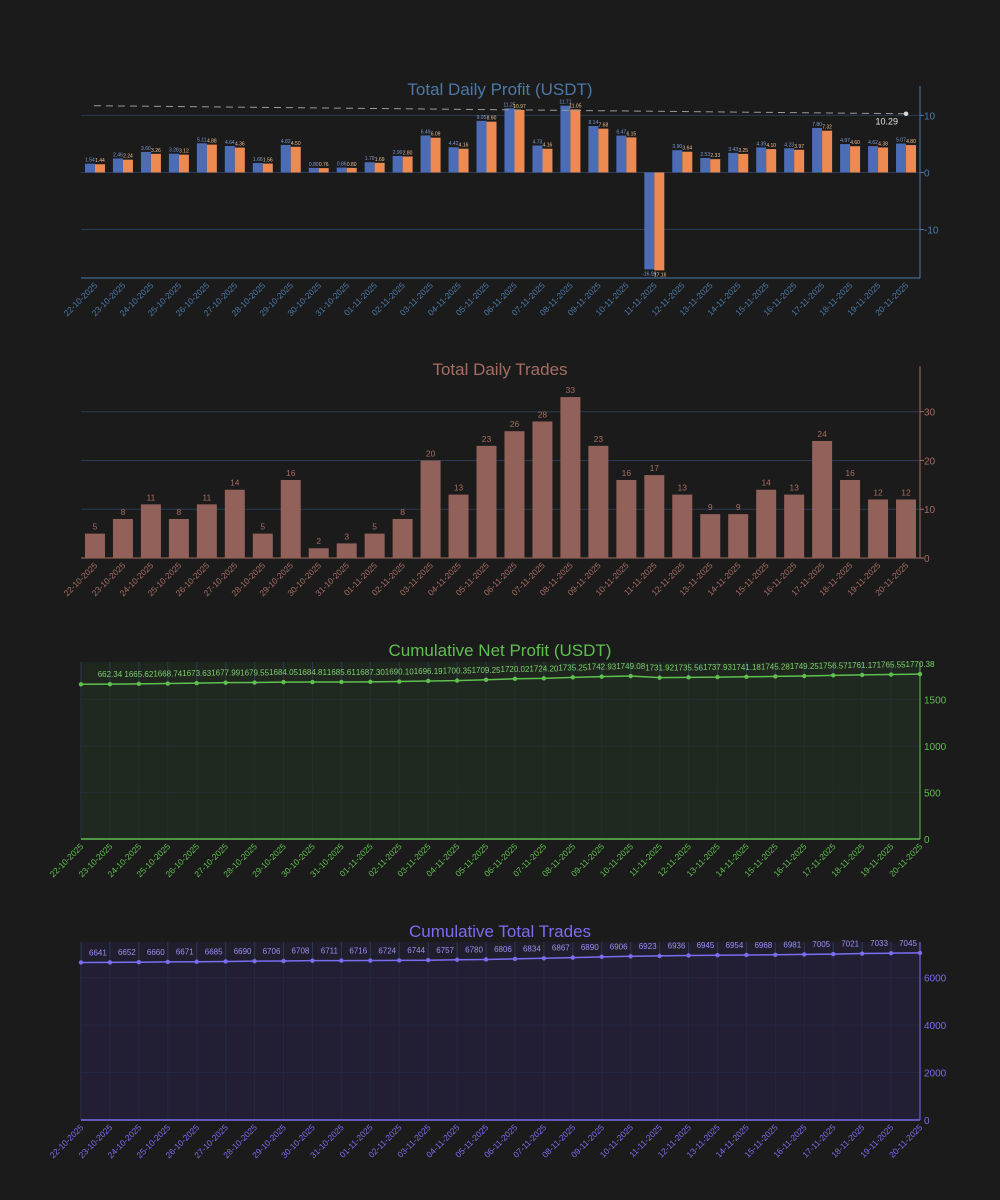  Describe the element at coordinates (879, 943) in the screenshot. I see `data-label: 7033` at that location.